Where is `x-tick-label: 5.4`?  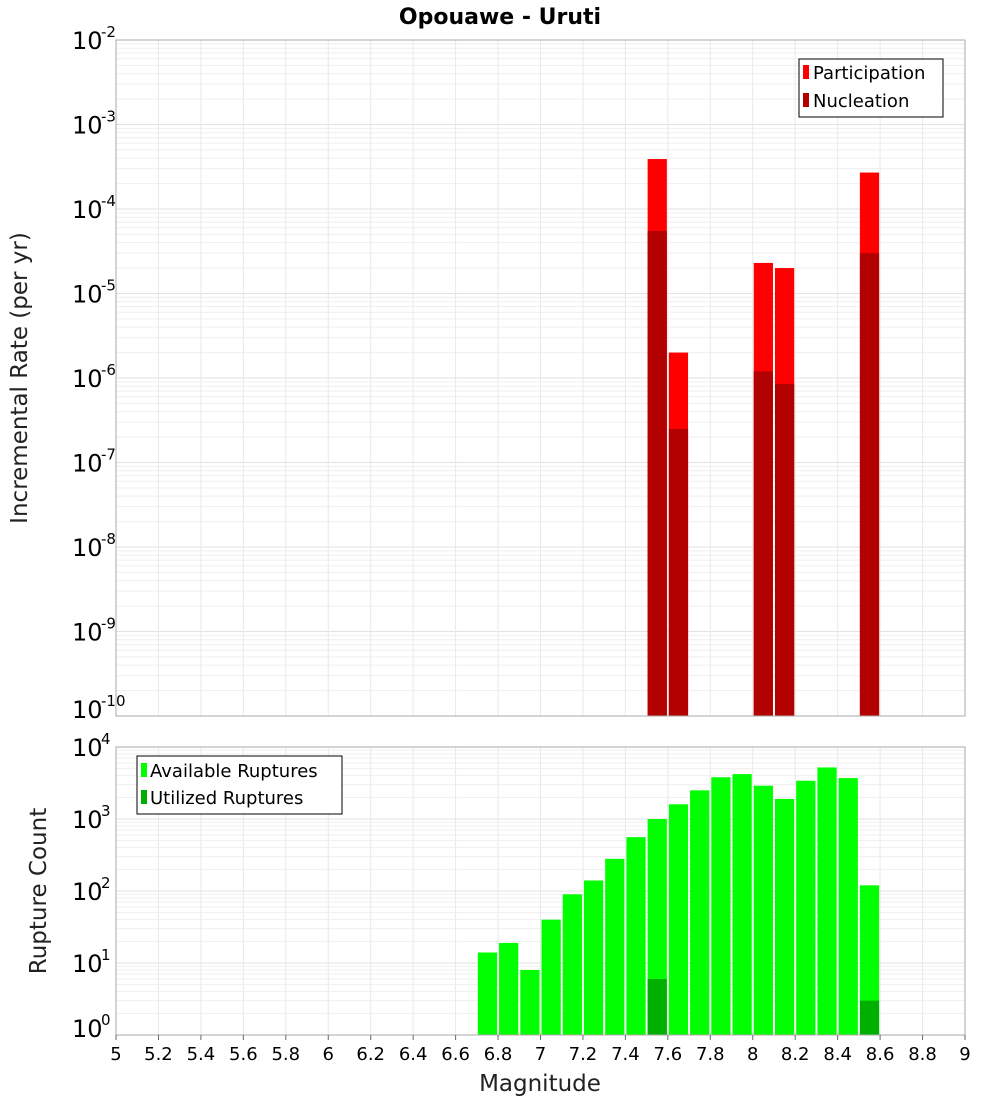
x-tick-label: 5.4 is located at coordinates (201, 1054).